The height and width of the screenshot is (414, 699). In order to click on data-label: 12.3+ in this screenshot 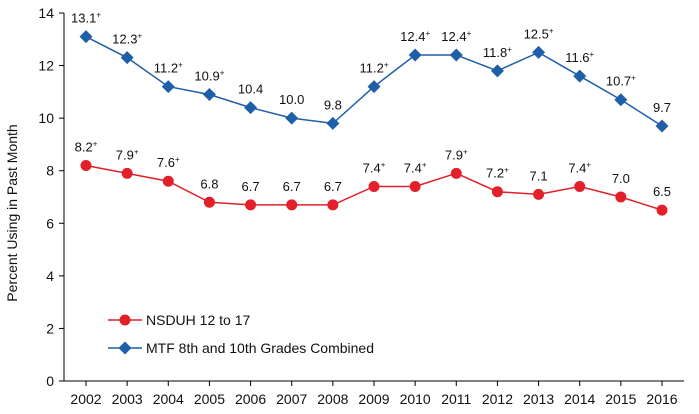, I will do `click(127, 39)`.